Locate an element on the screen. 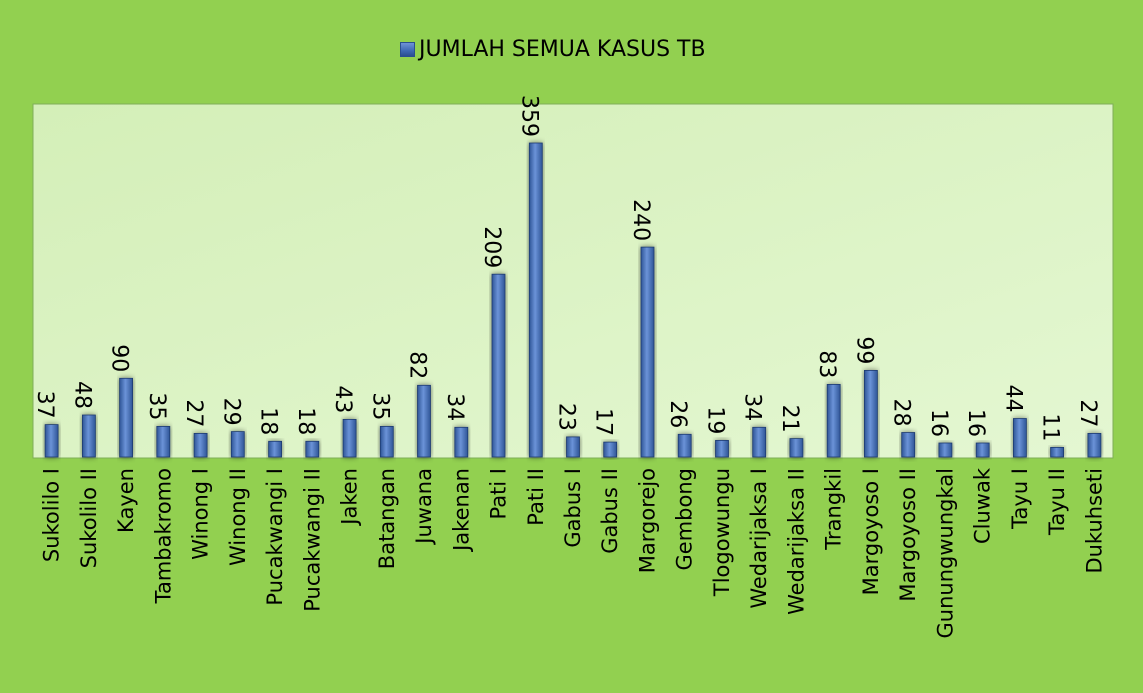 This screenshot has width=1143, height=693. category-label: Wedarijaksa II is located at coordinates (796, 541).